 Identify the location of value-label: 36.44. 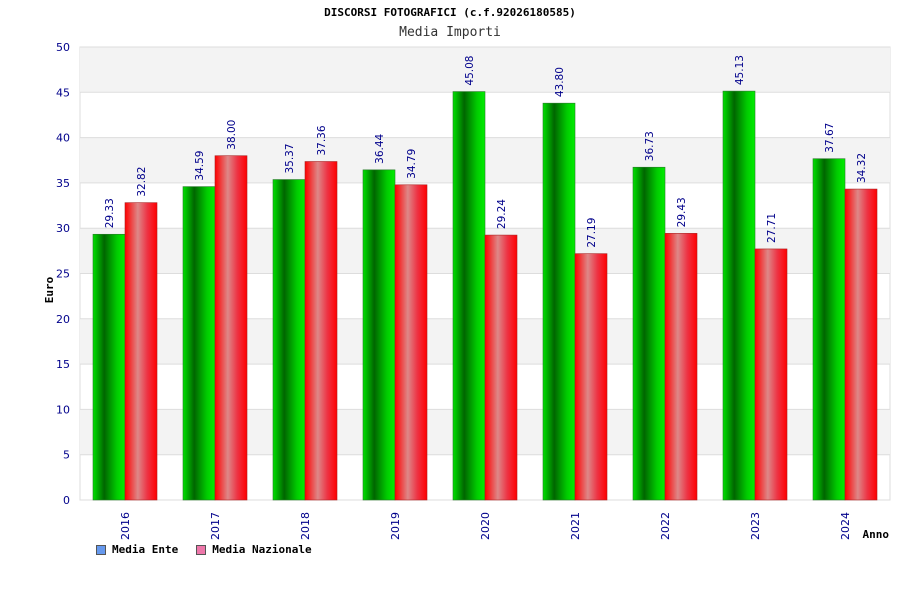
(380, 148).